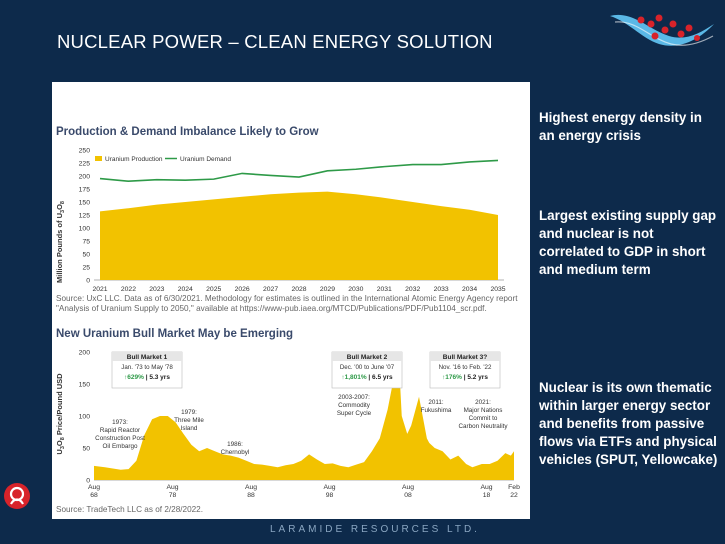 Image resolution: width=725 pixels, height=544 pixels. I want to click on chart2-y-tick-label: 150, so click(85, 385).